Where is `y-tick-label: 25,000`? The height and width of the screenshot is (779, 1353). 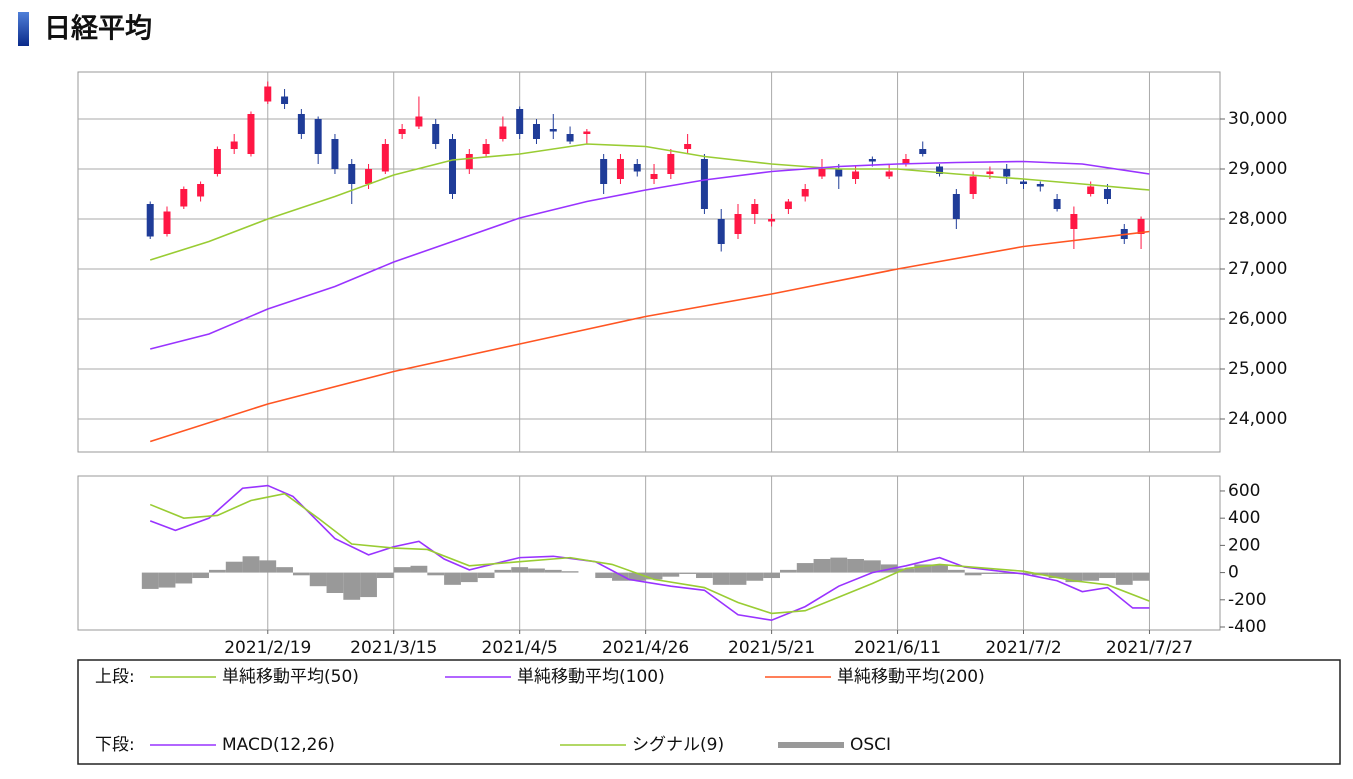 y-tick-label: 25,000 is located at coordinates (1257, 369).